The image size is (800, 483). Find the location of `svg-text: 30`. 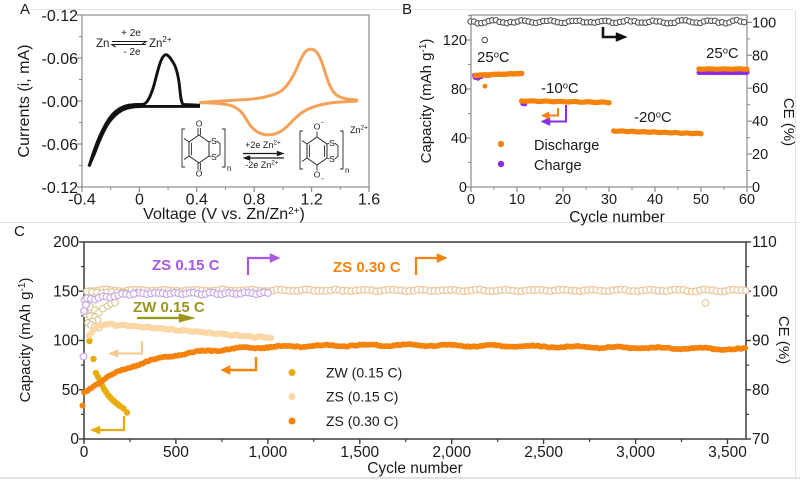

svg-text: 30 is located at coordinates (609, 200).